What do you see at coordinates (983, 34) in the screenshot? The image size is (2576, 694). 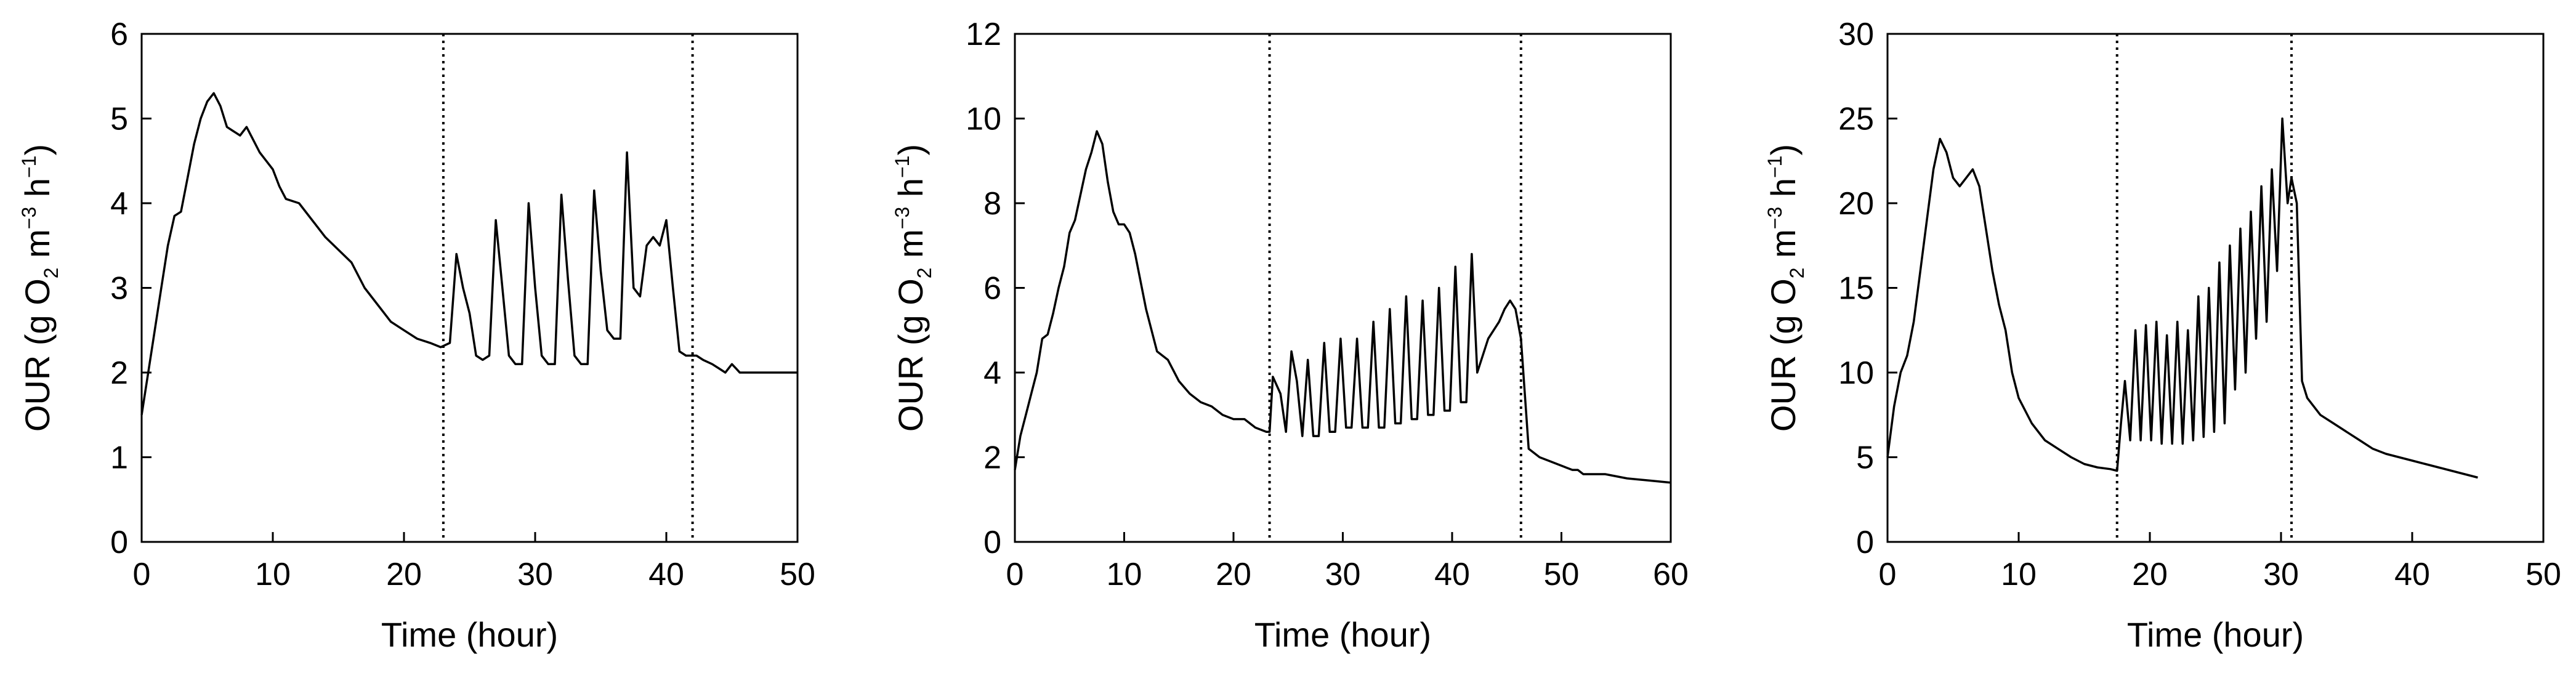 I see `y-tick-label-6: 12` at bounding box center [983, 34].